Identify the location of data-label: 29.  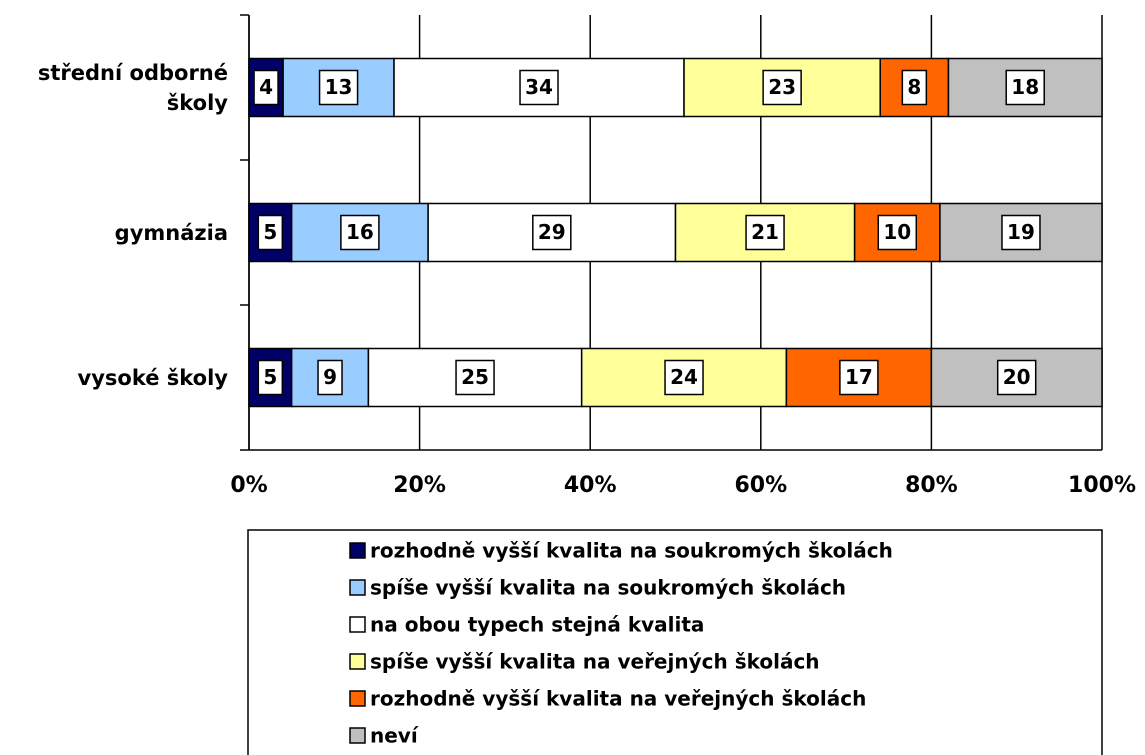
(552, 232).